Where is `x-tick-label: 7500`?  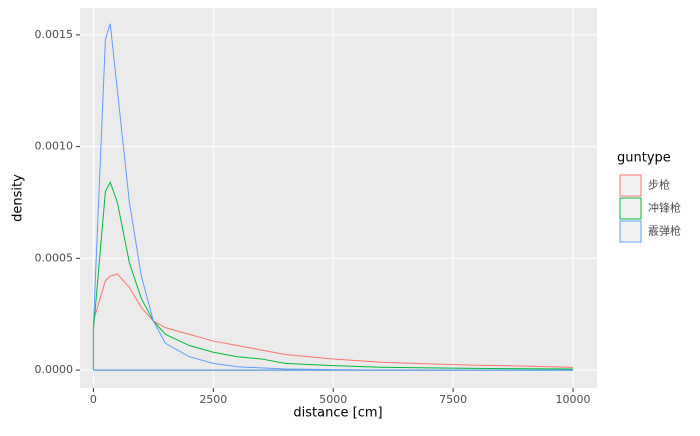
x-tick-label: 7500 is located at coordinates (453, 399).